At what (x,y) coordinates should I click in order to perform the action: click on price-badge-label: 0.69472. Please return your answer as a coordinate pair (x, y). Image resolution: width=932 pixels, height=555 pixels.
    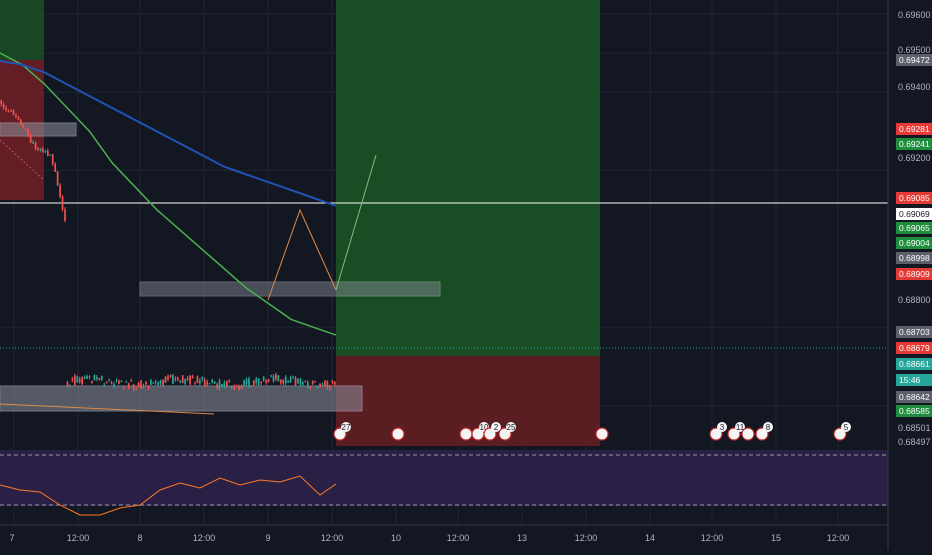
    Looking at the image, I should click on (914, 60).